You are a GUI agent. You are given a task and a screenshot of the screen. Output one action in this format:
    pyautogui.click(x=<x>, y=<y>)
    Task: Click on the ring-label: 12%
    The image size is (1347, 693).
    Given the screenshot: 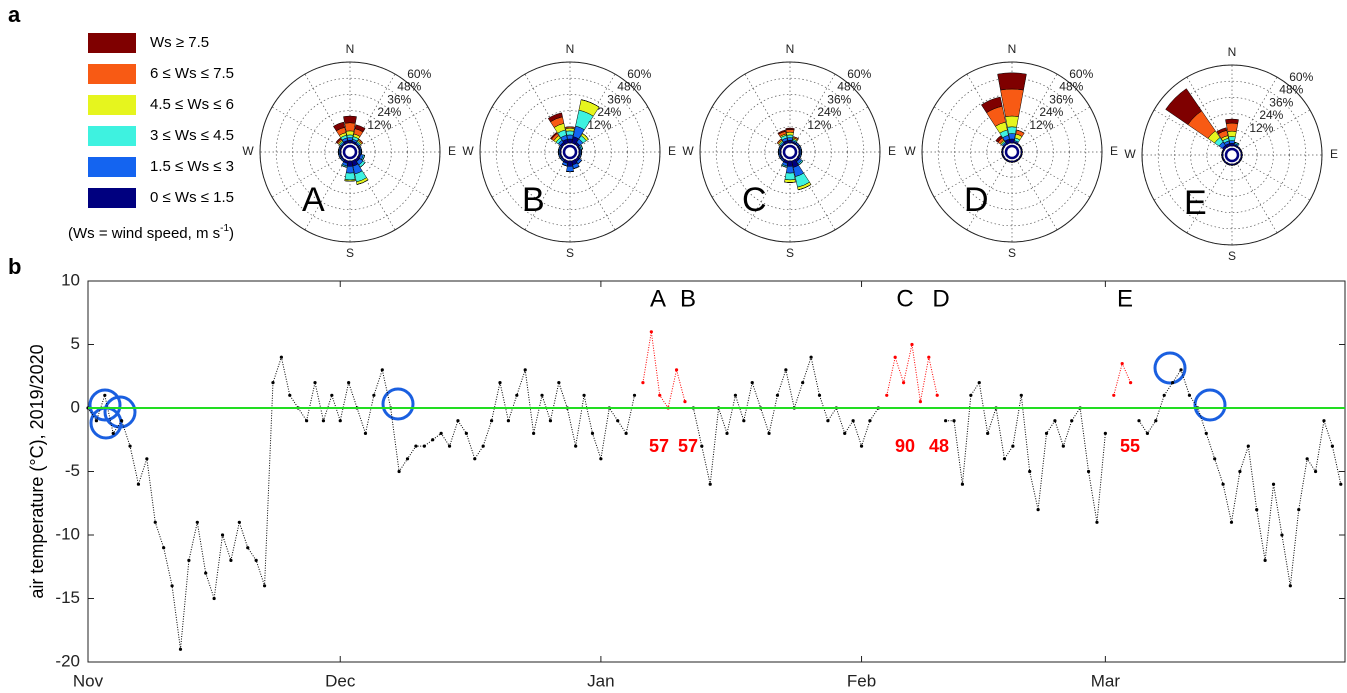 What is the action you would take?
    pyautogui.click(x=379, y=125)
    